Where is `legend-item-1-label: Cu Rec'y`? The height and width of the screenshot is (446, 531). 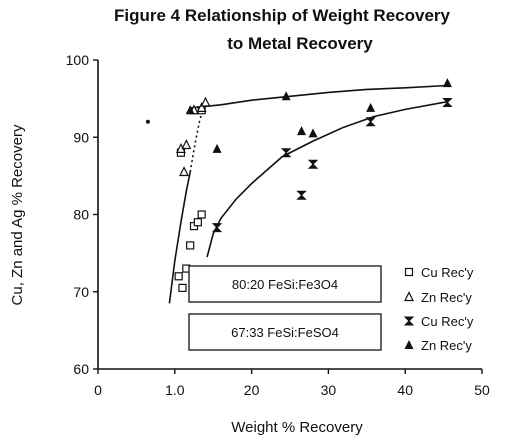 legend-item-1-label: Cu Rec'y is located at coordinates (447, 272).